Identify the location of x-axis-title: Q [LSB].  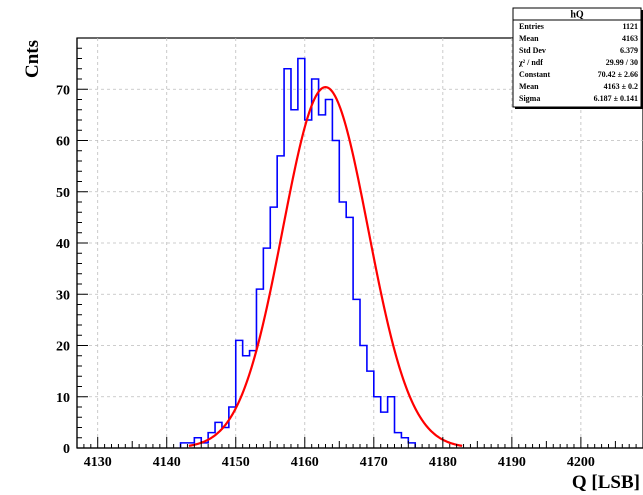
(606, 482).